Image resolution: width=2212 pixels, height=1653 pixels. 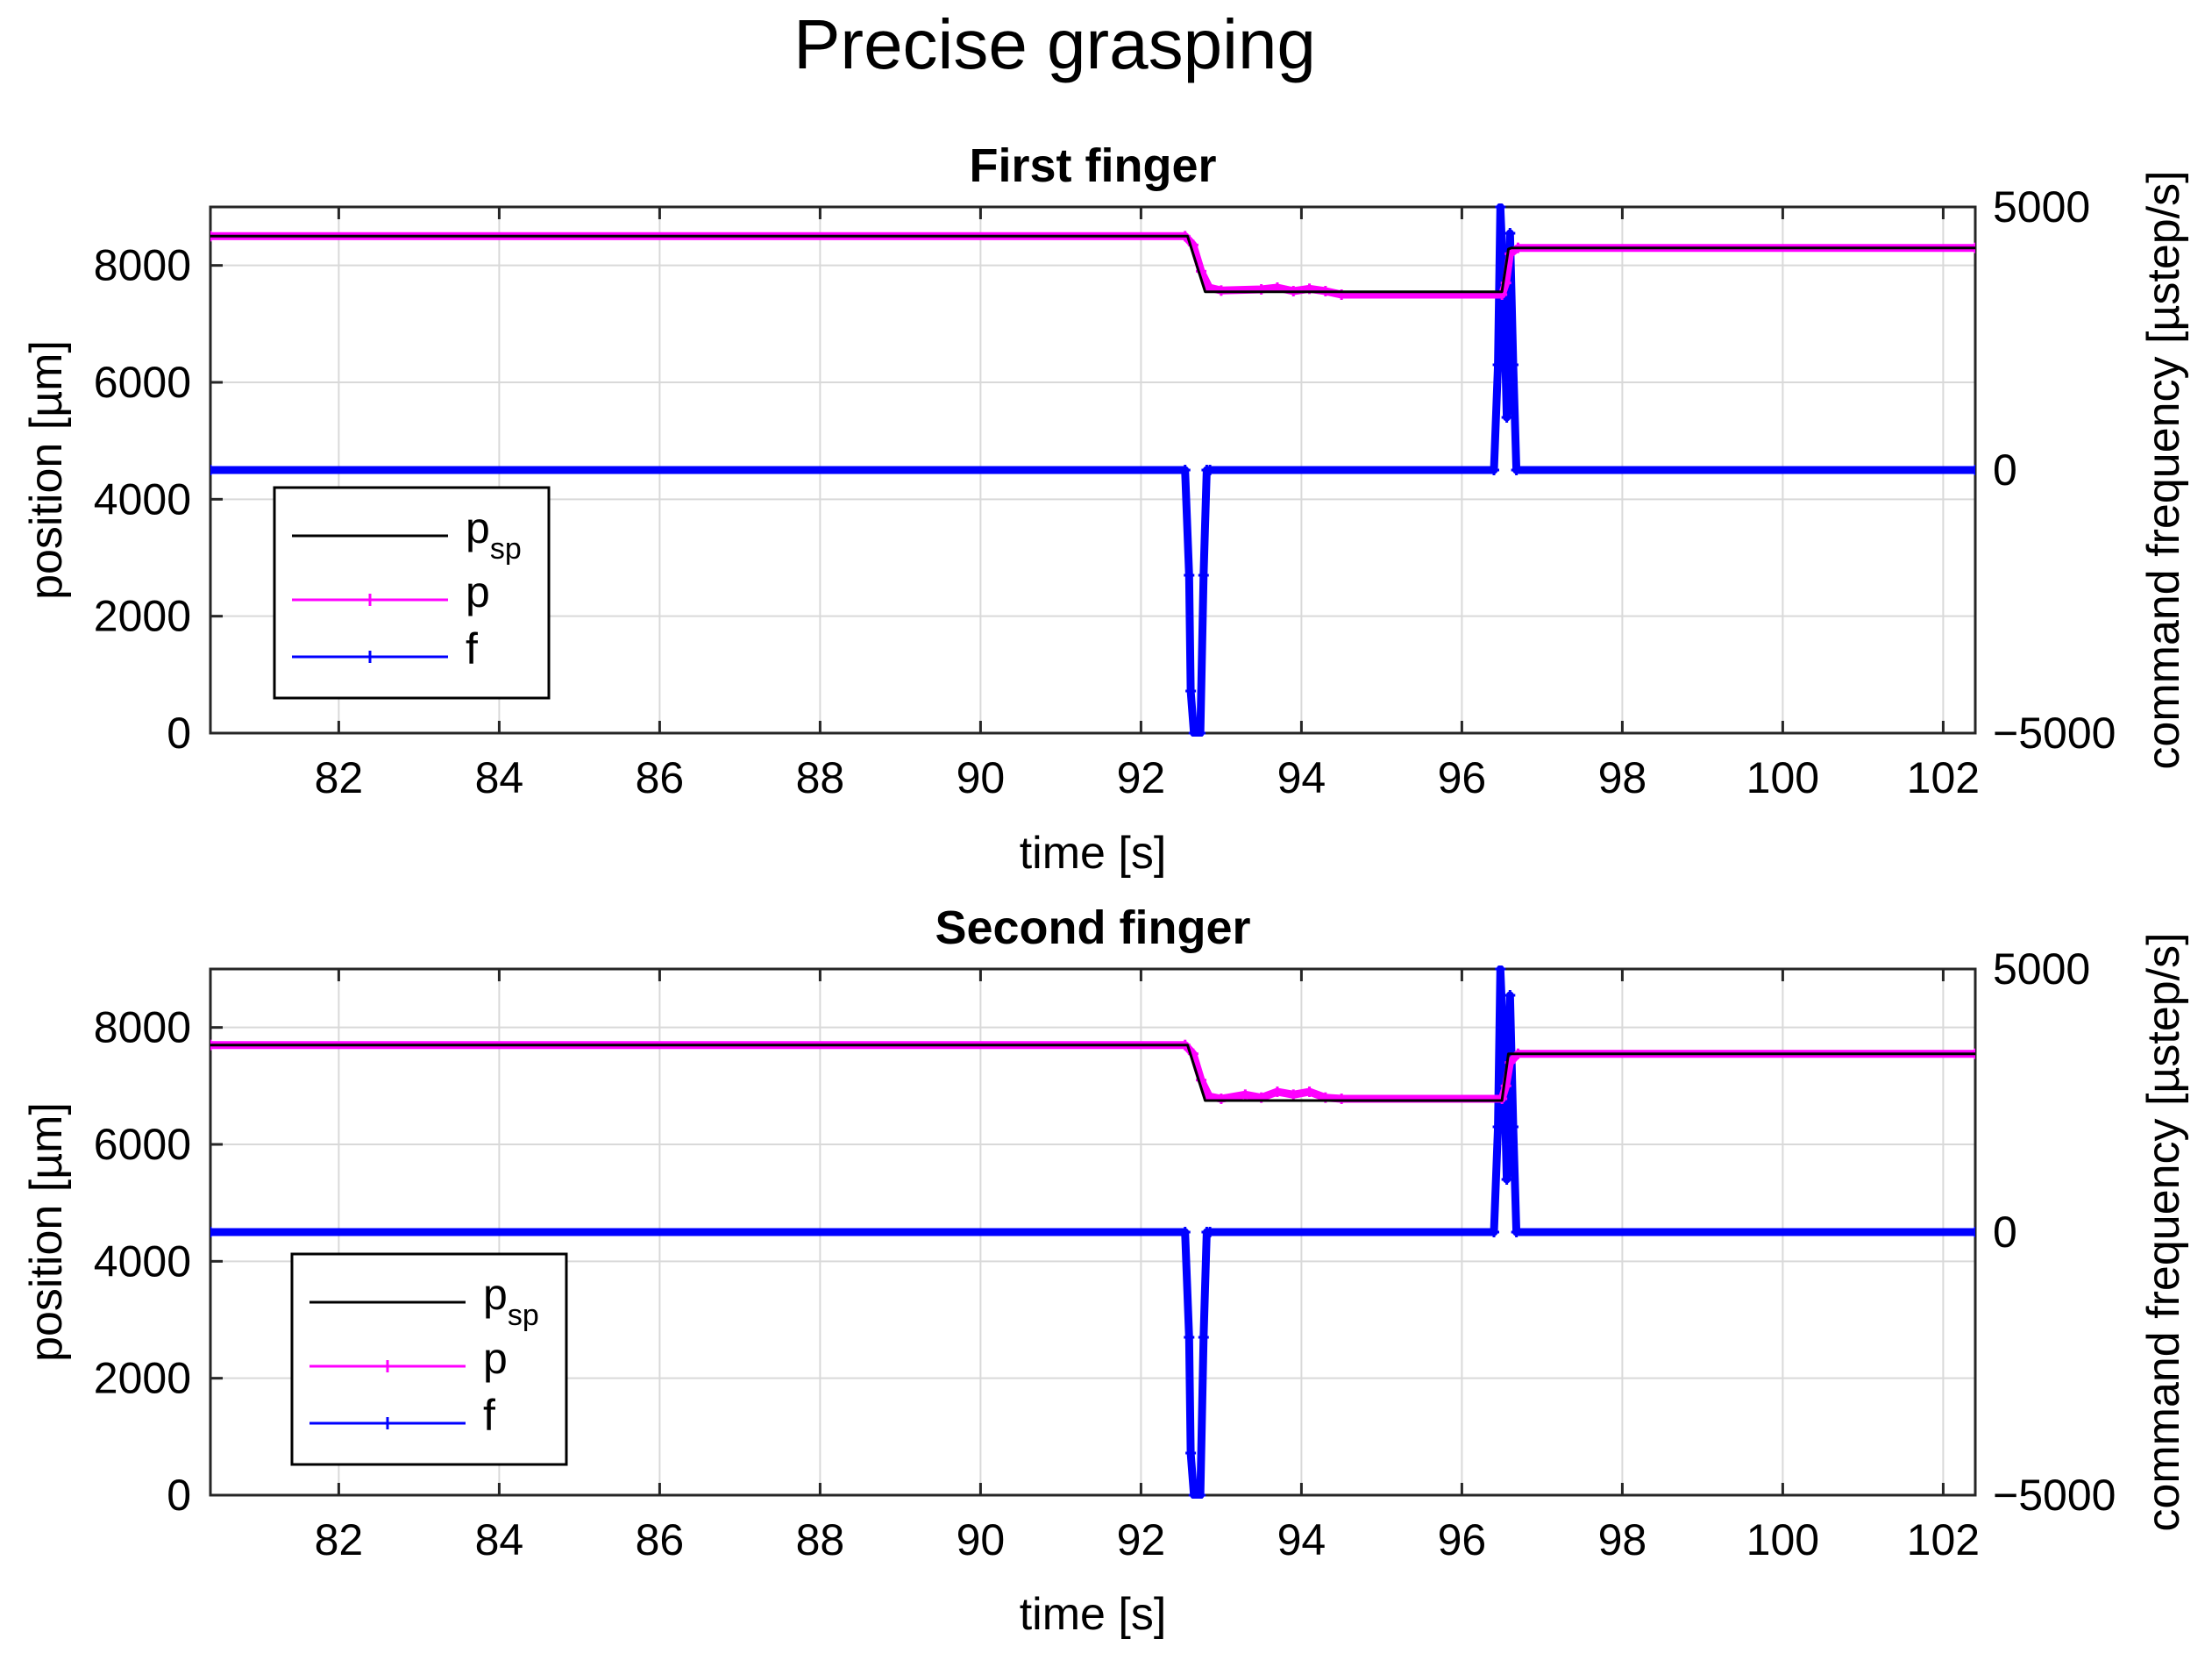 What do you see at coordinates (1092, 165) in the screenshot?
I see `panel-title: First finger` at bounding box center [1092, 165].